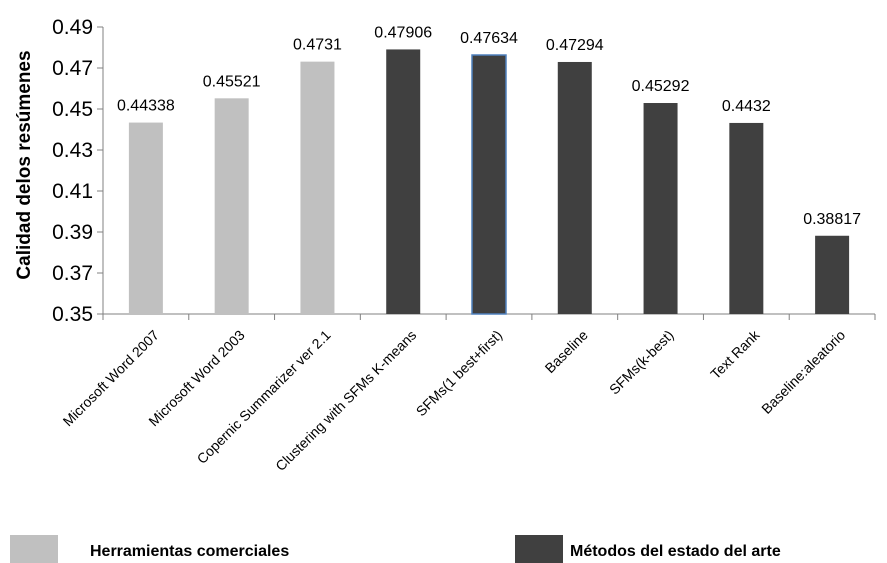 This screenshot has height=563, width=887. Describe the element at coordinates (111, 378) in the screenshot. I see `category-label: Microsoft Word 2007` at that location.